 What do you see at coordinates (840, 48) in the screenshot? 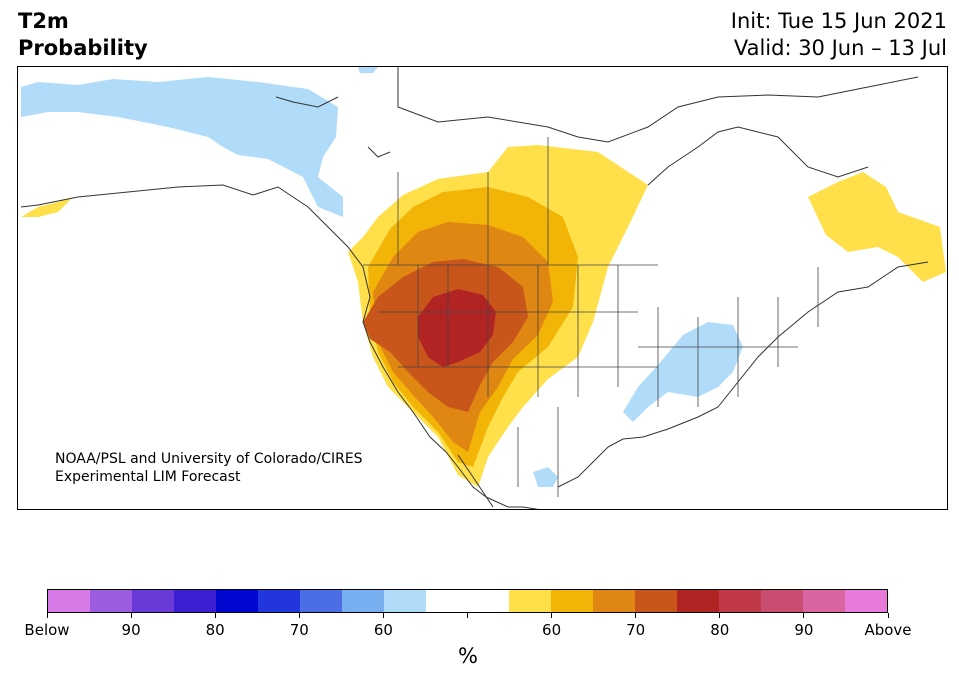
I see `valid-range: Valid: 30 Jun – 13 Jul` at bounding box center [840, 48].